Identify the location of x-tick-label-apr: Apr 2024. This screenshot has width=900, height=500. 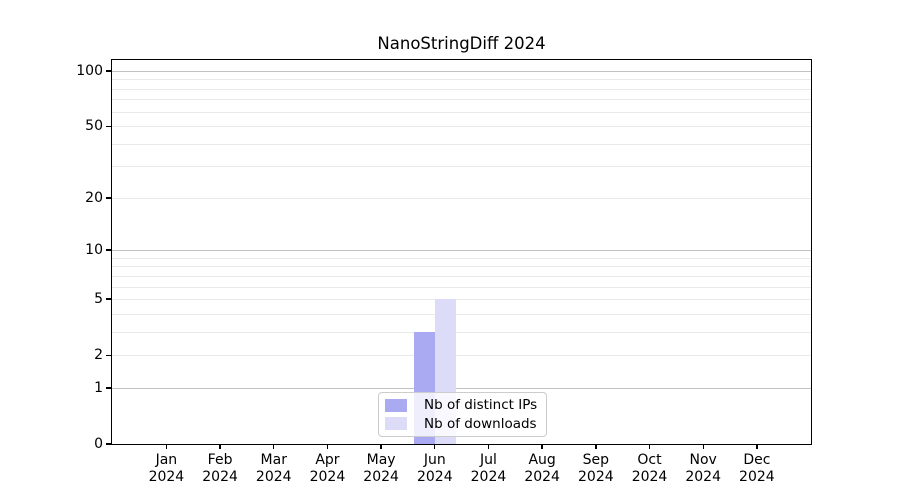
(327, 468).